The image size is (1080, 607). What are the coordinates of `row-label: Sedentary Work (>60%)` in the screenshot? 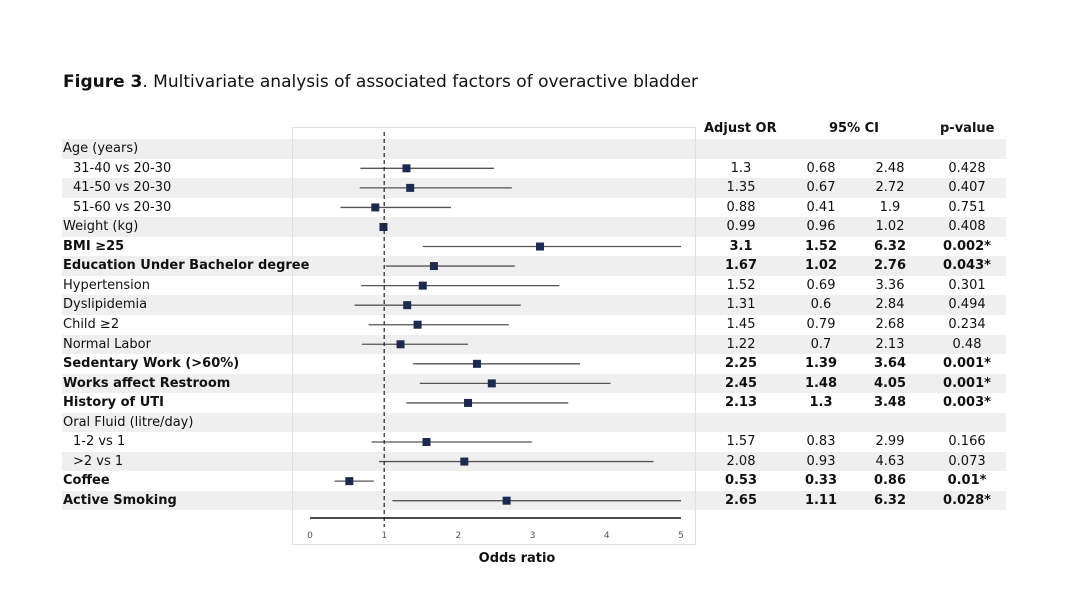 It's located at (151, 364).